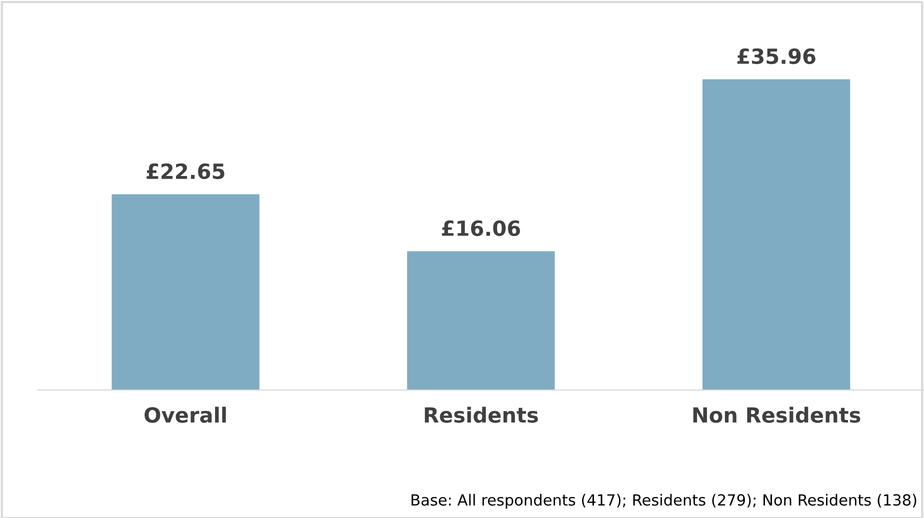 The image size is (924, 518). What do you see at coordinates (481, 228) in the screenshot?
I see `data-label: £16.06` at bounding box center [481, 228].